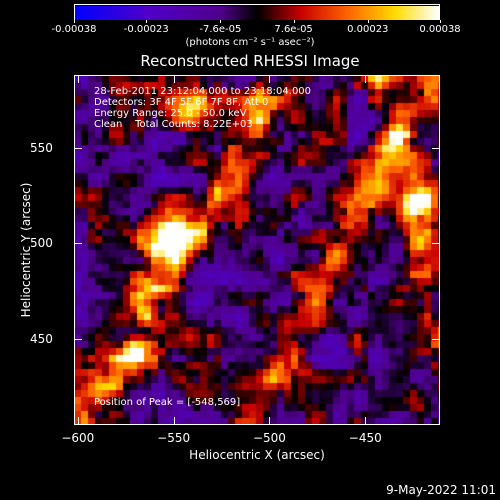 This screenshot has height=500, width=500. What do you see at coordinates (181, 102) in the screenshot?
I see `info-detectors: Detectors: 3F 4F 5F 6F 7F 8F, Att 0` at bounding box center [181, 102].